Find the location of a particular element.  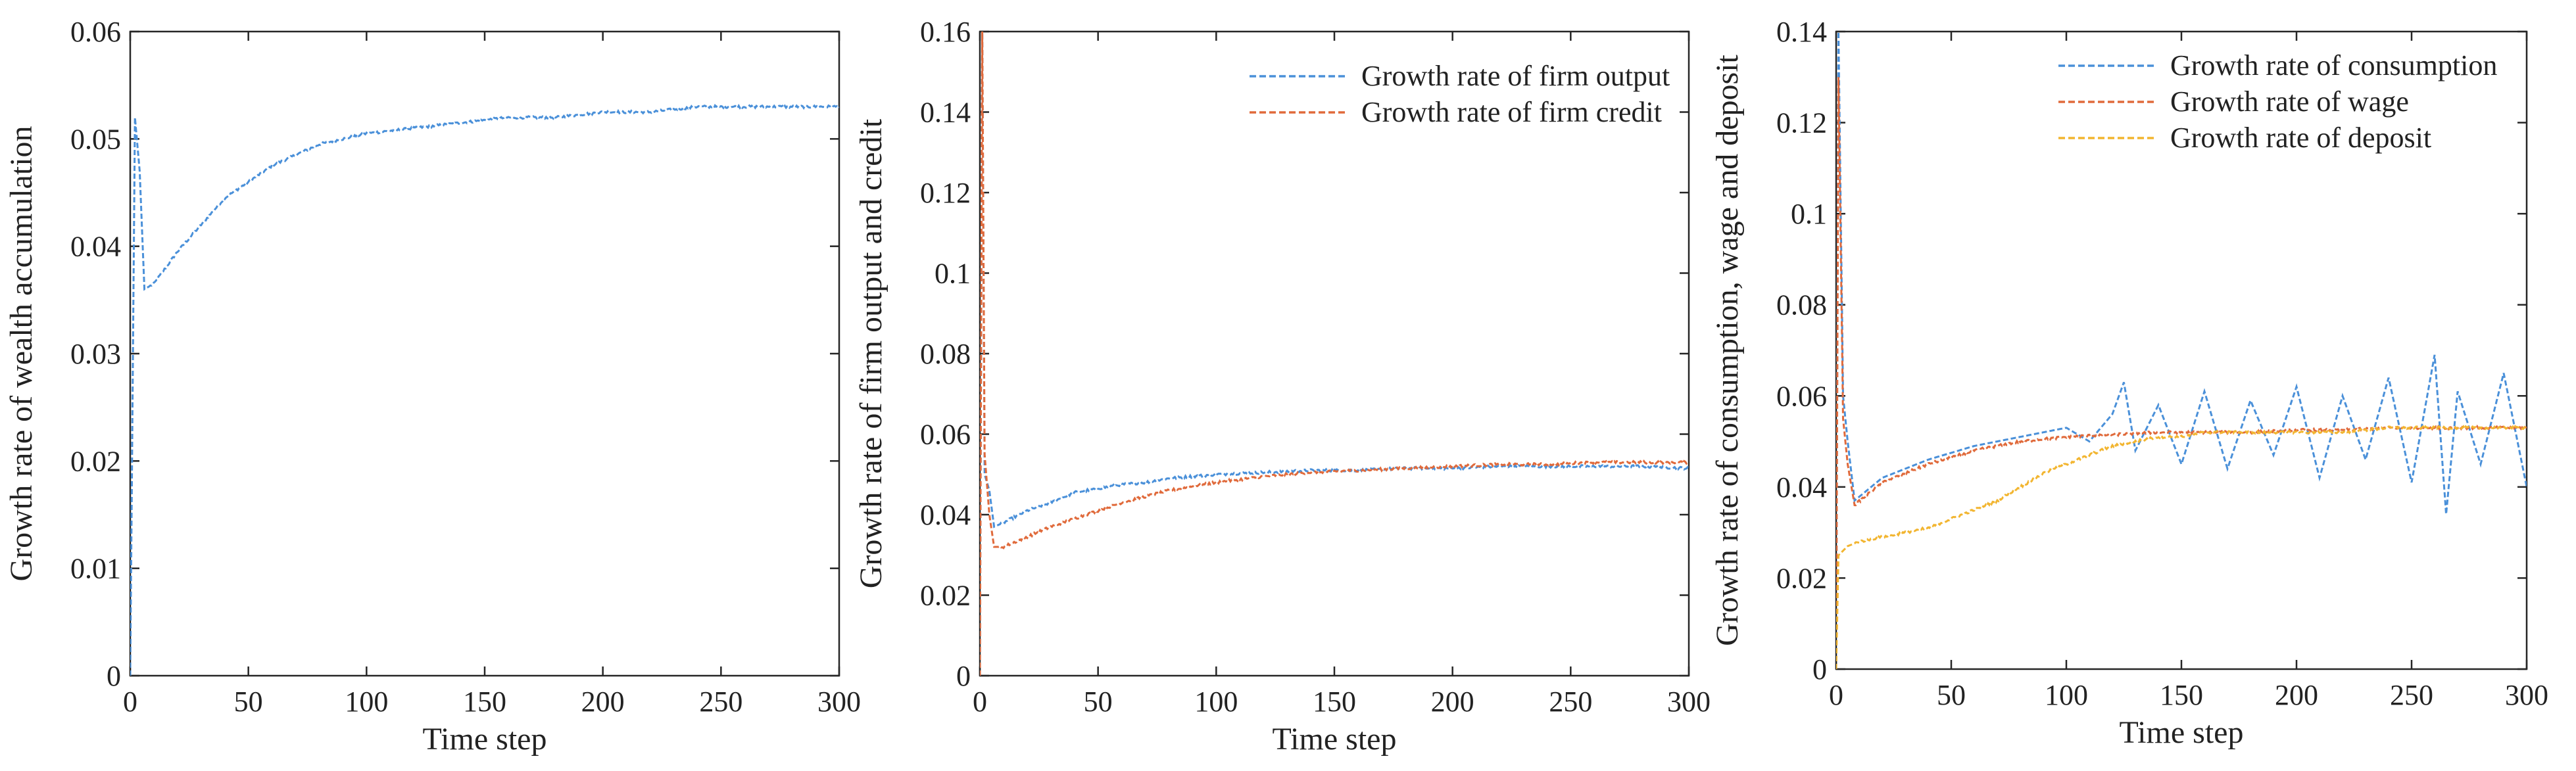

y-axis-label: Growth rate of firm output and credit is located at coordinates (871, 353).